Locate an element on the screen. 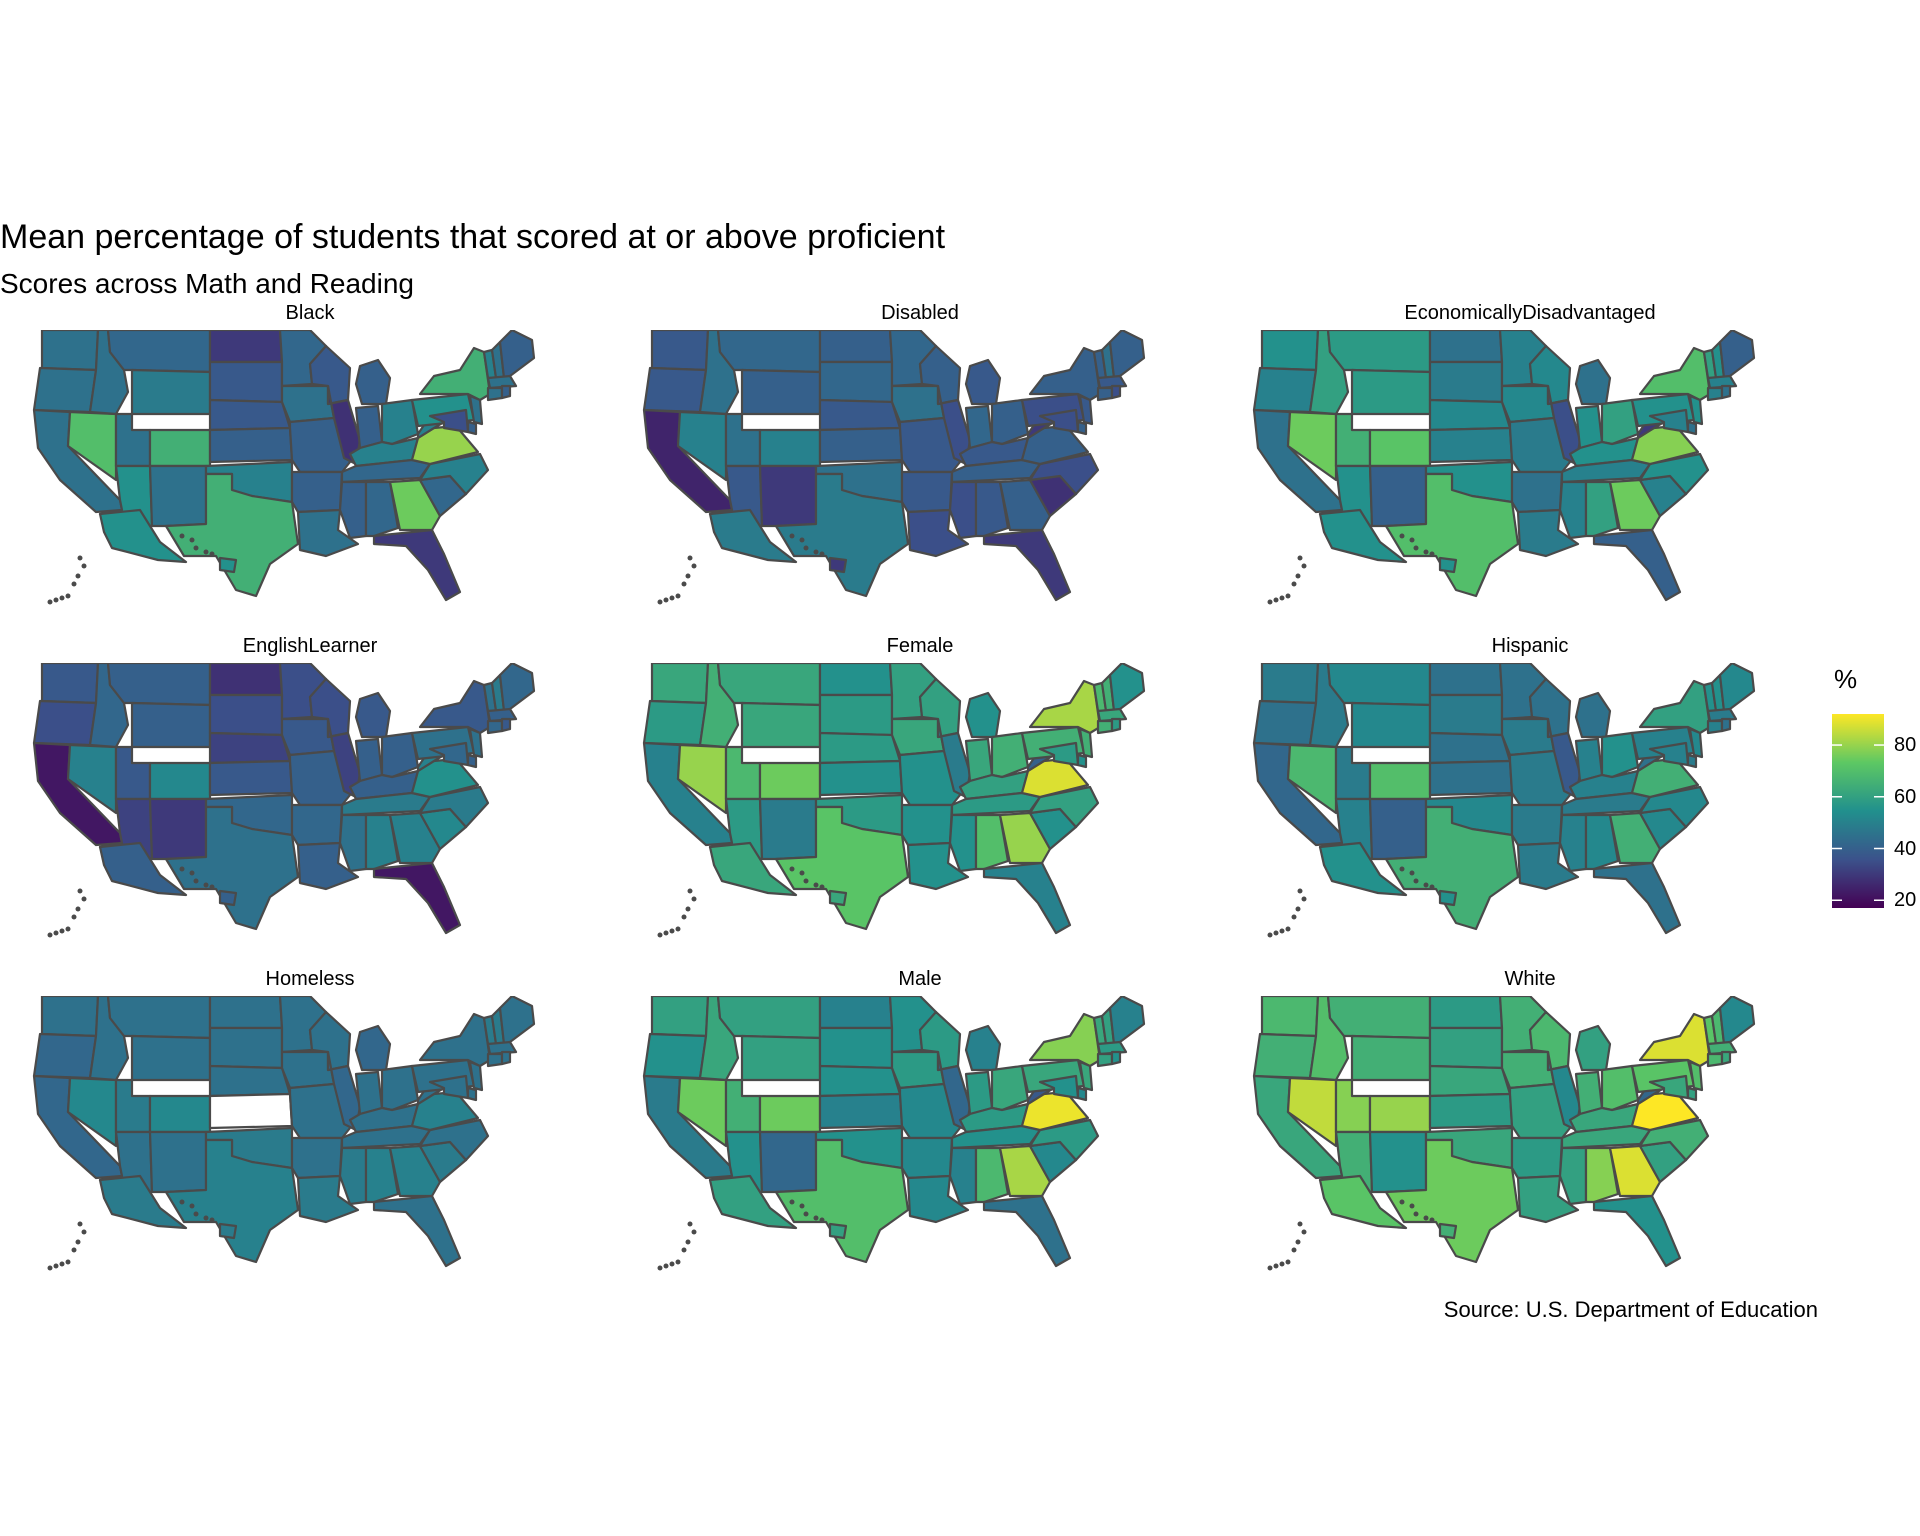  legend-tick-label: 20 is located at coordinates (1905, 900).